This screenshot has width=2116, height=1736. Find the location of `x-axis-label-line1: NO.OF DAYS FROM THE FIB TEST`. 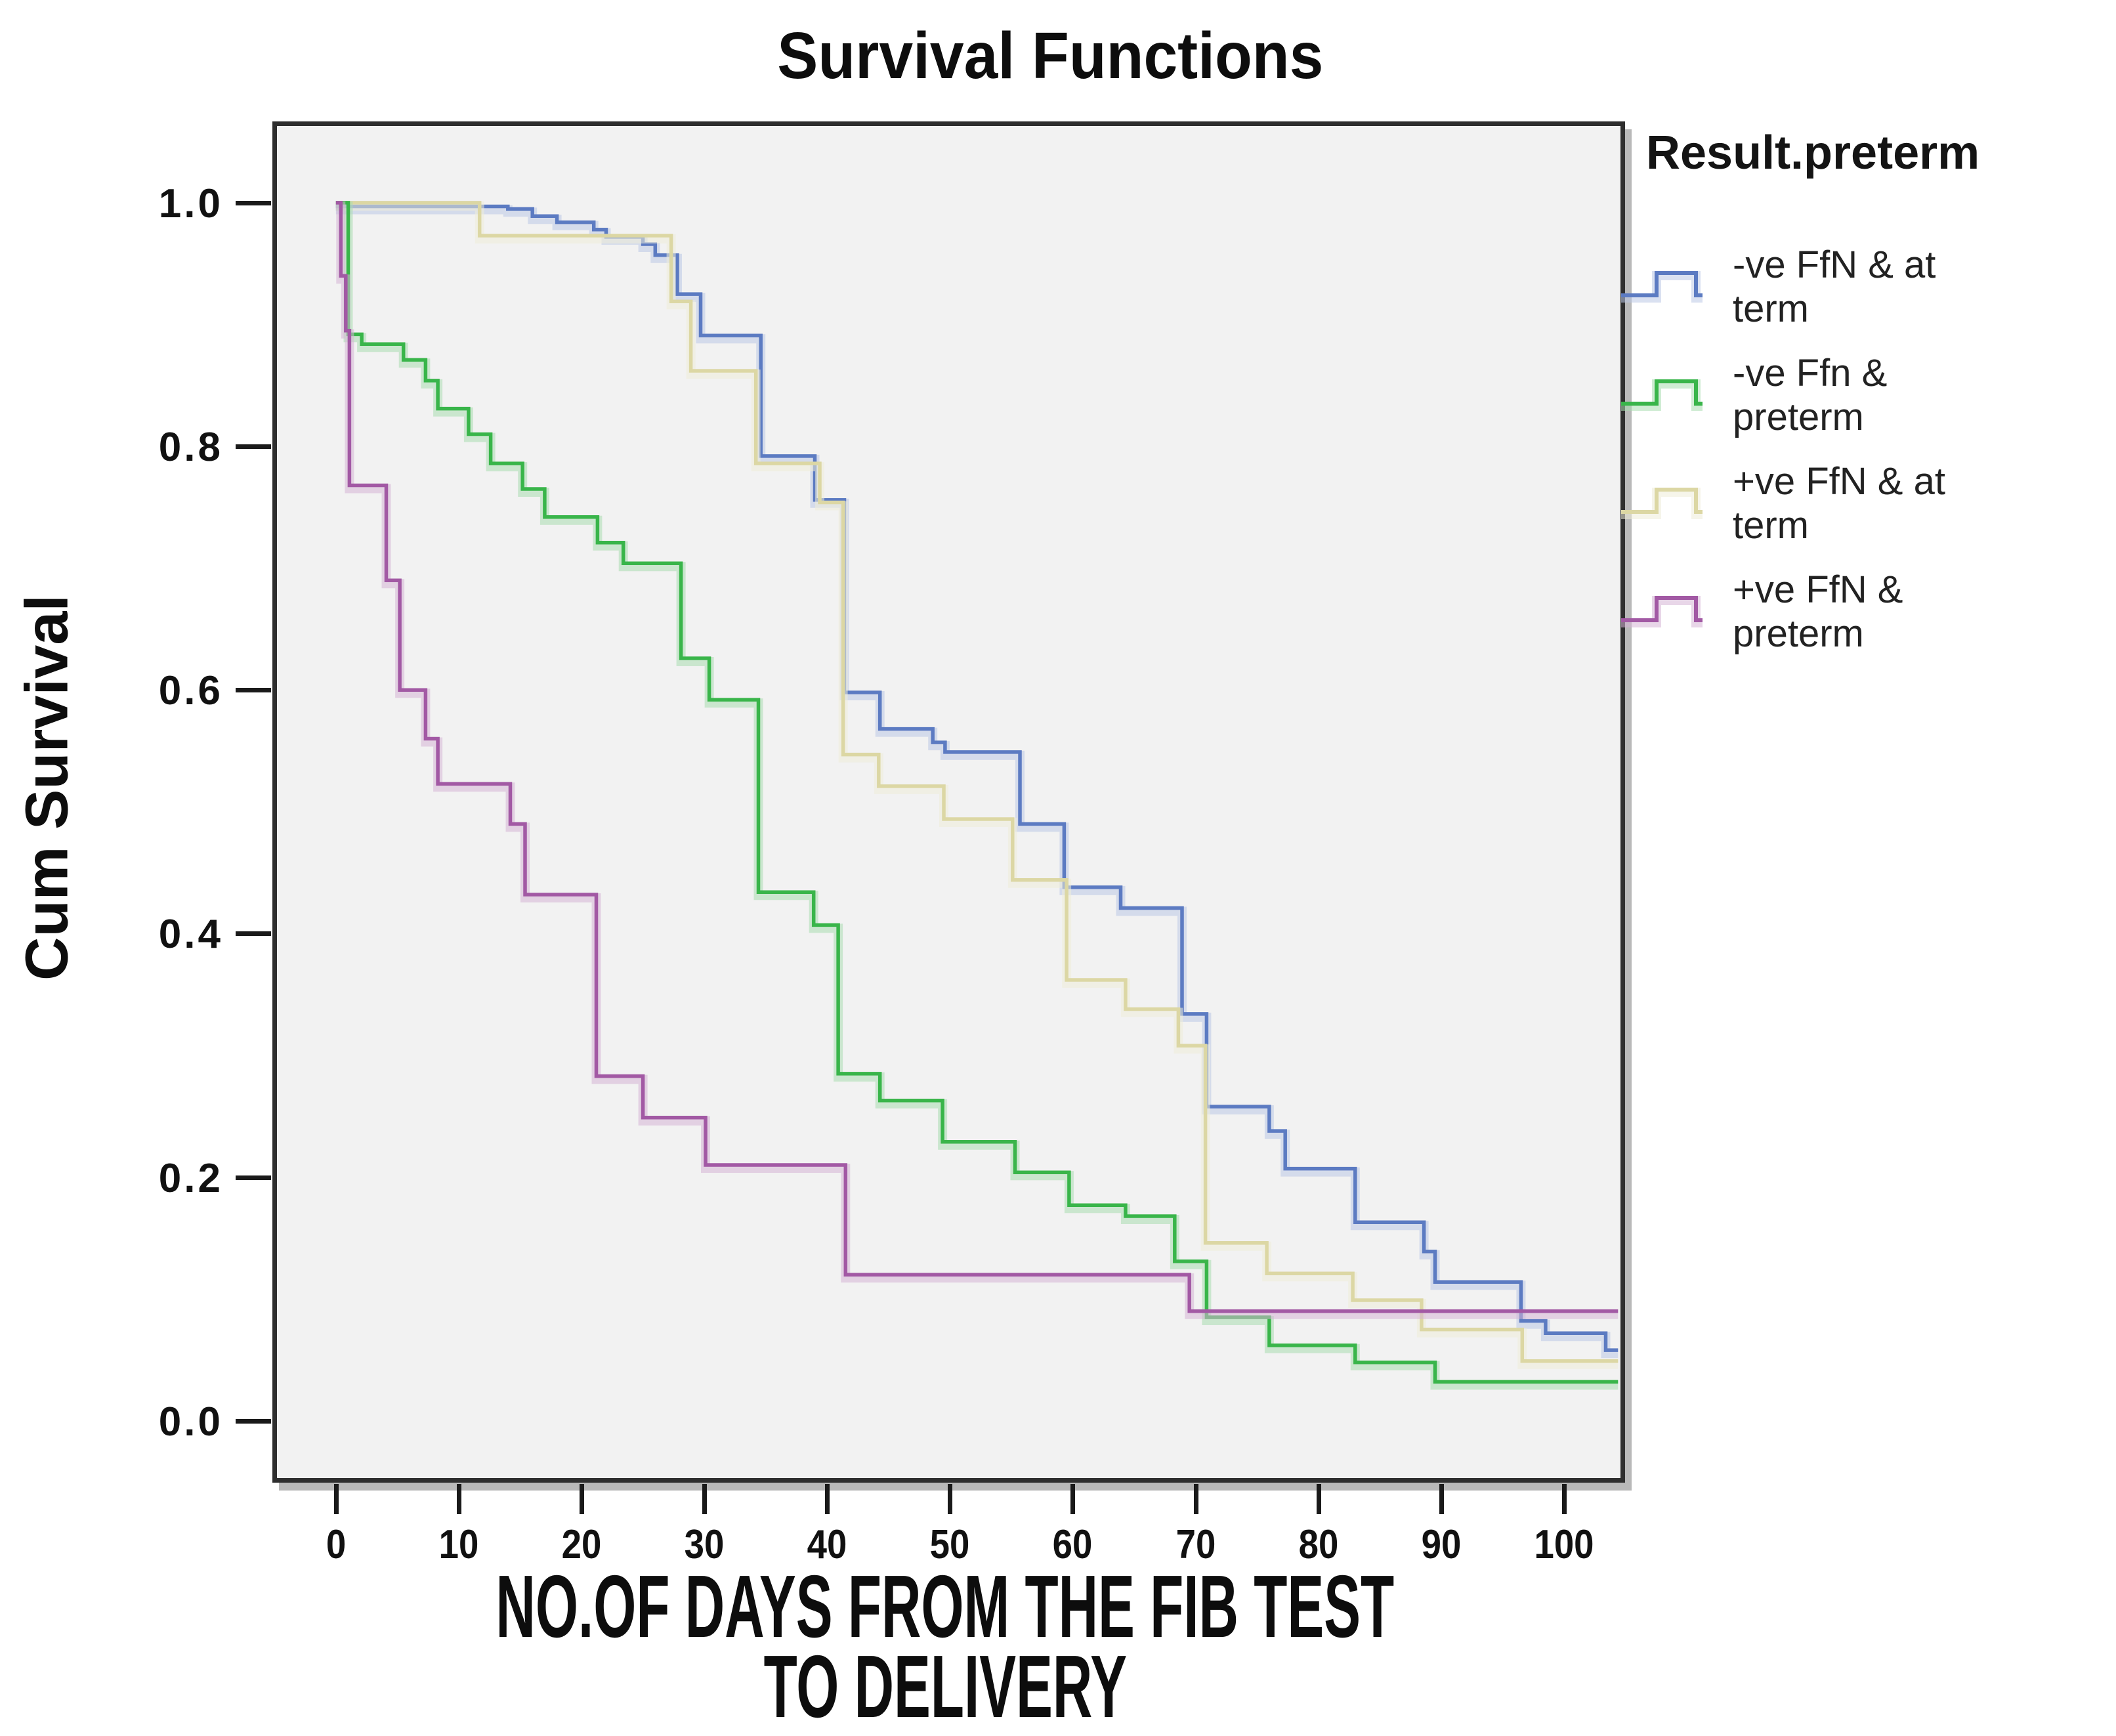

x-axis-label-line1: NO.OF DAYS FROM THE FIB TEST is located at coordinates (945, 1606).